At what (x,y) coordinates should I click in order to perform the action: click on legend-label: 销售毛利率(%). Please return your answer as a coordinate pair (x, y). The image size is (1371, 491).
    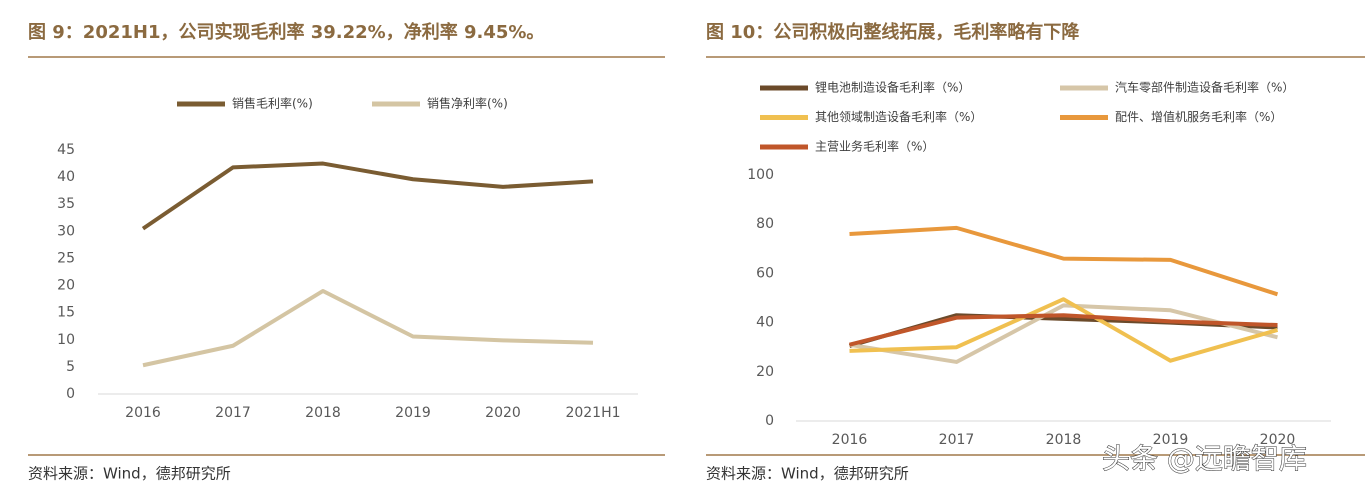
    Looking at the image, I should click on (272, 103).